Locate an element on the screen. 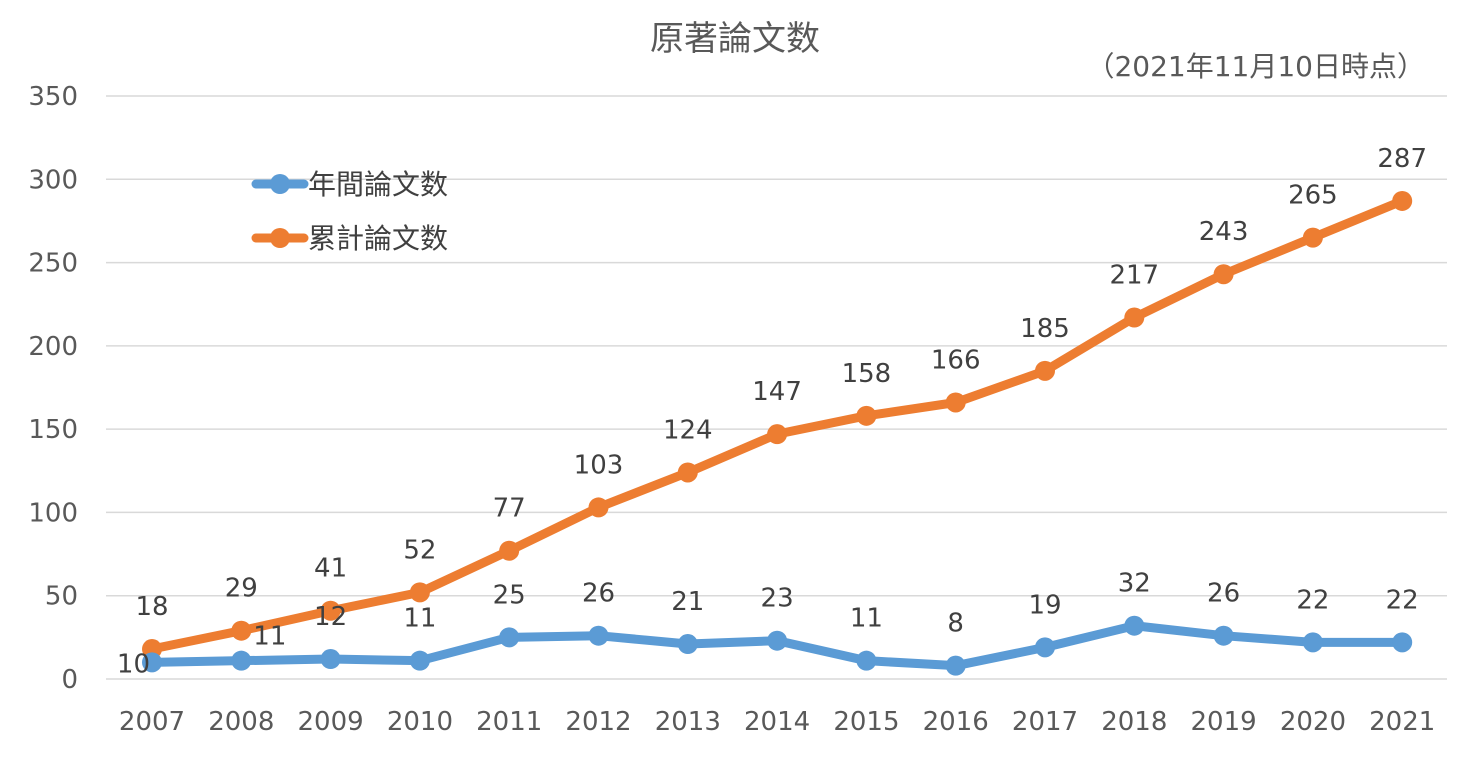 Image resolution: width=1479 pixels, height=767 pixels. data-label: 166 is located at coordinates (956, 360).